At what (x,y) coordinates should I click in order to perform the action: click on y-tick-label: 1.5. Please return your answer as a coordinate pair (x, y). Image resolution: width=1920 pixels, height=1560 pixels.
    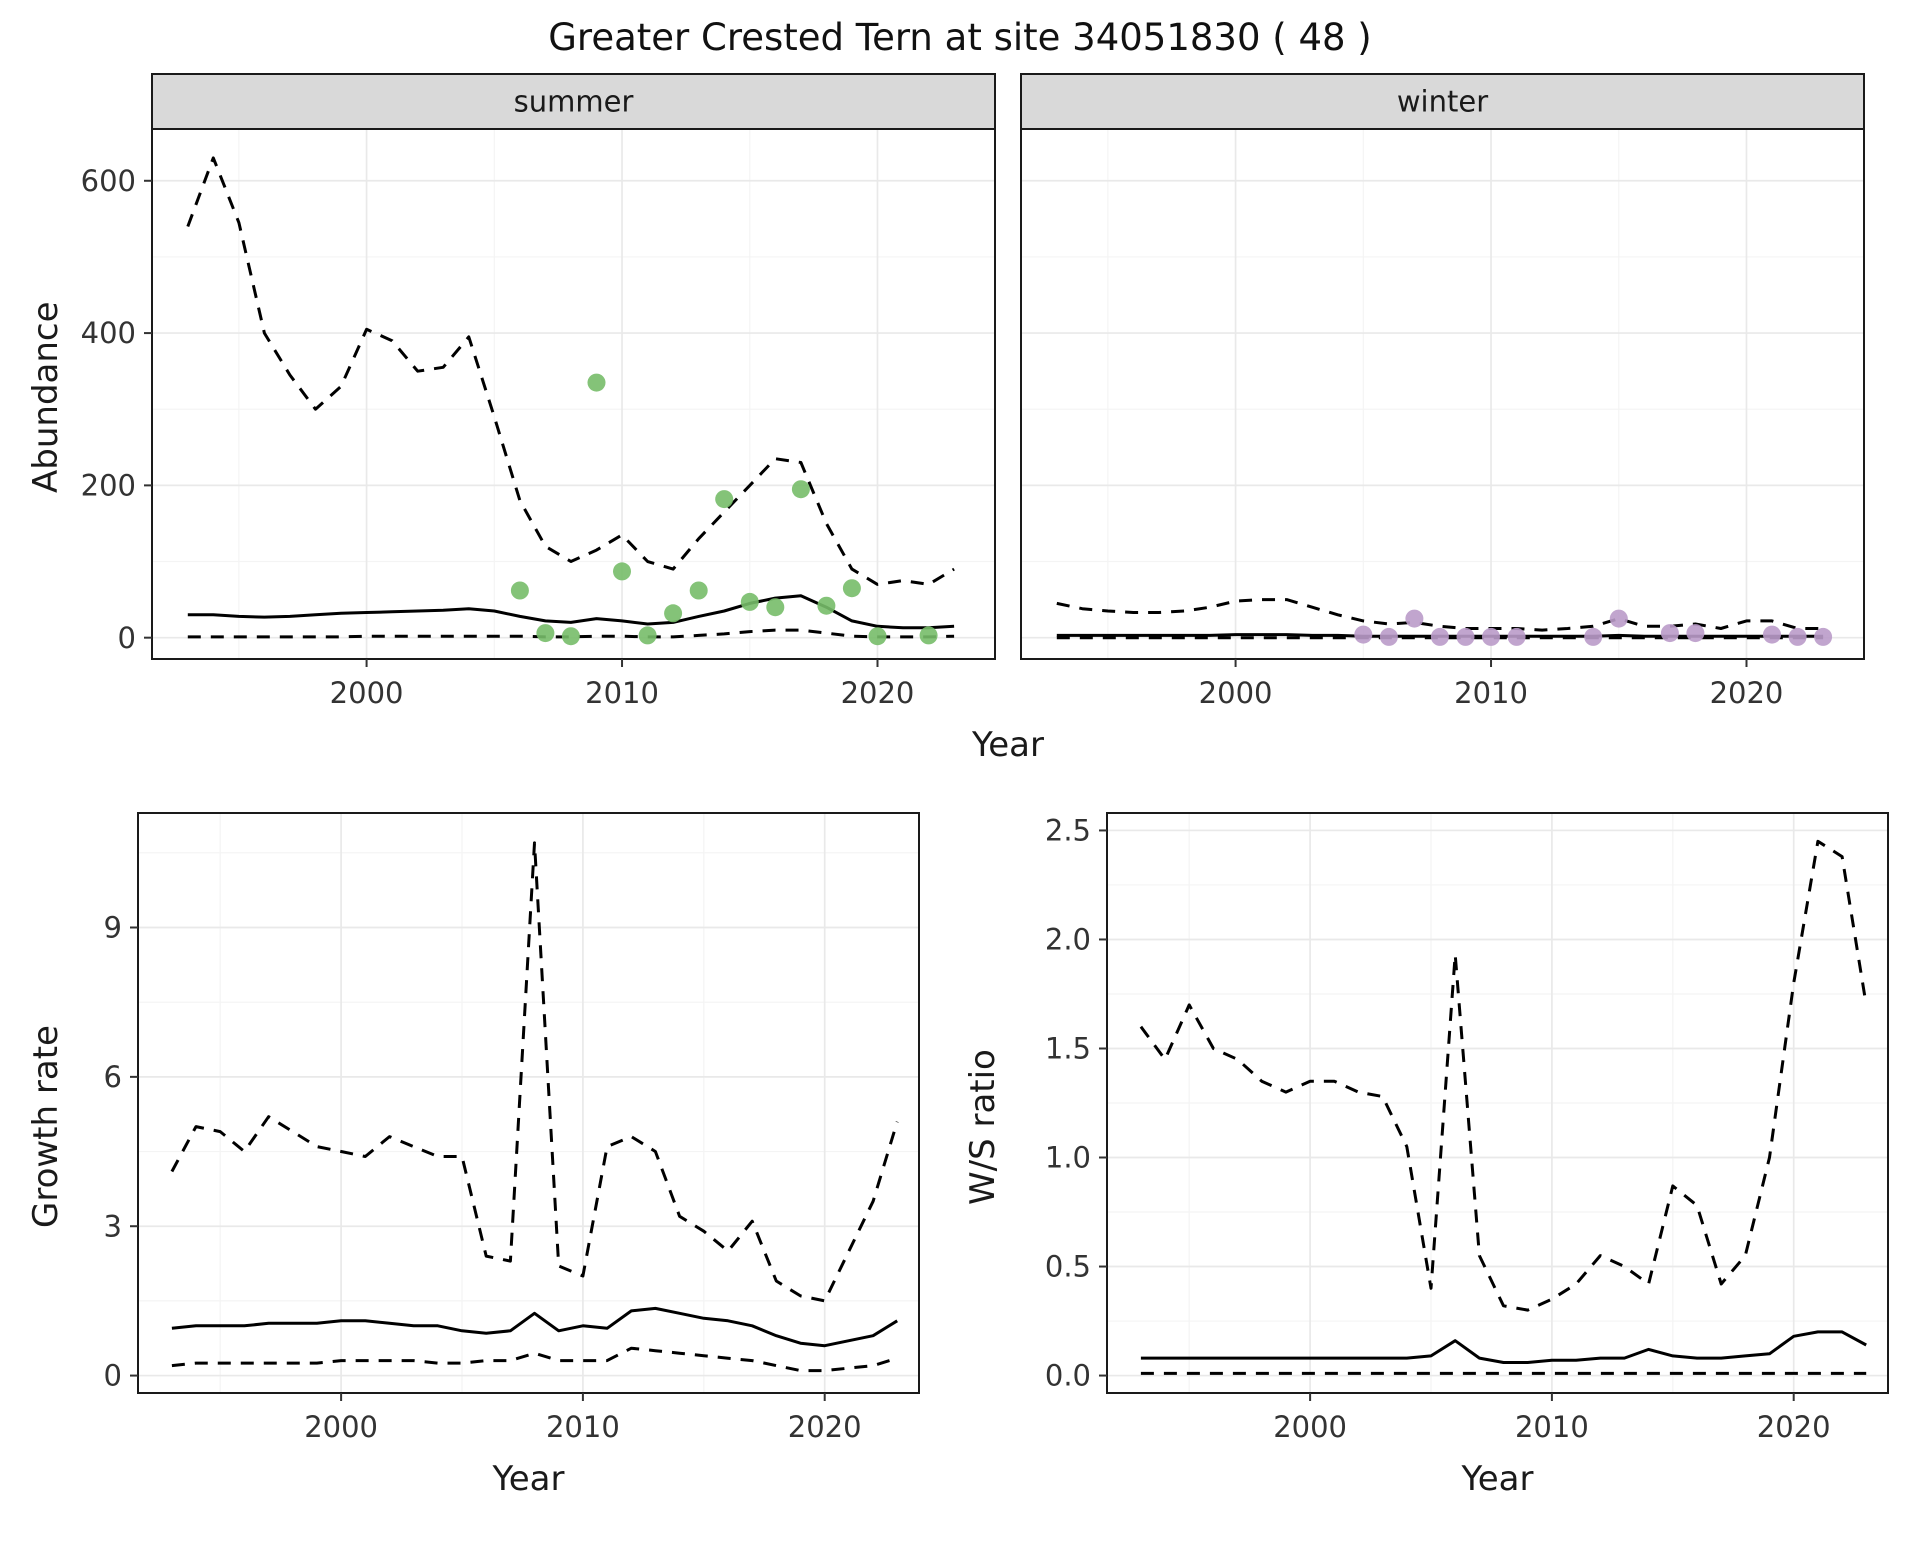
    Looking at the image, I should click on (1068, 1049).